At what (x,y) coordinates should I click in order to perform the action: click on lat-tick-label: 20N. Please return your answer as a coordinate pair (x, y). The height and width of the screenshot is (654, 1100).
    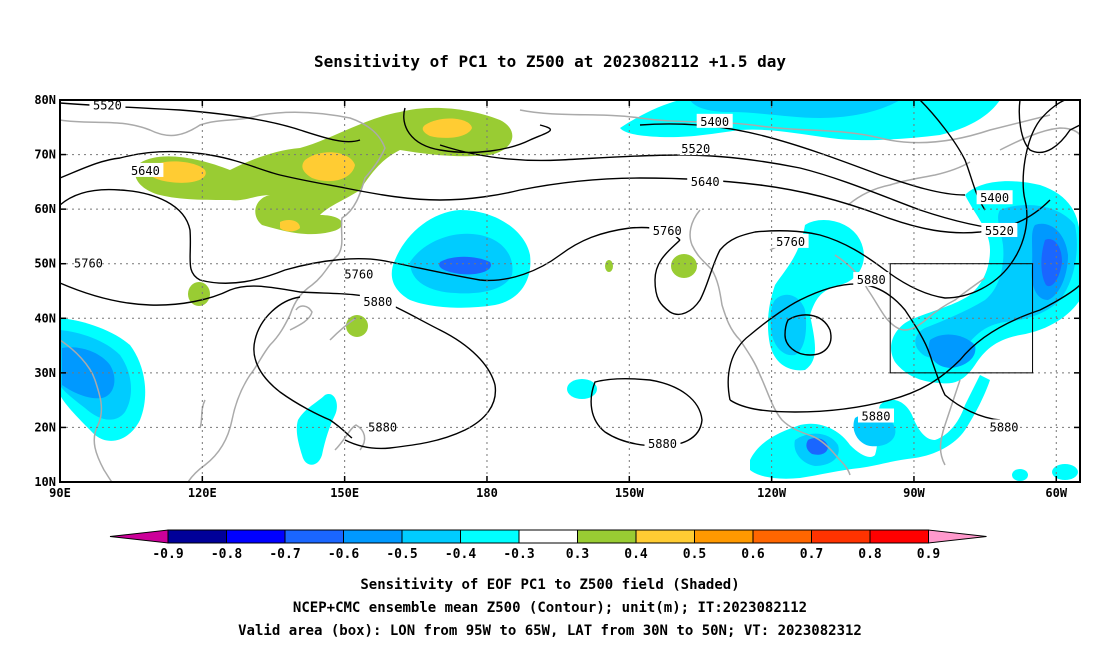
    Looking at the image, I should click on (45, 427).